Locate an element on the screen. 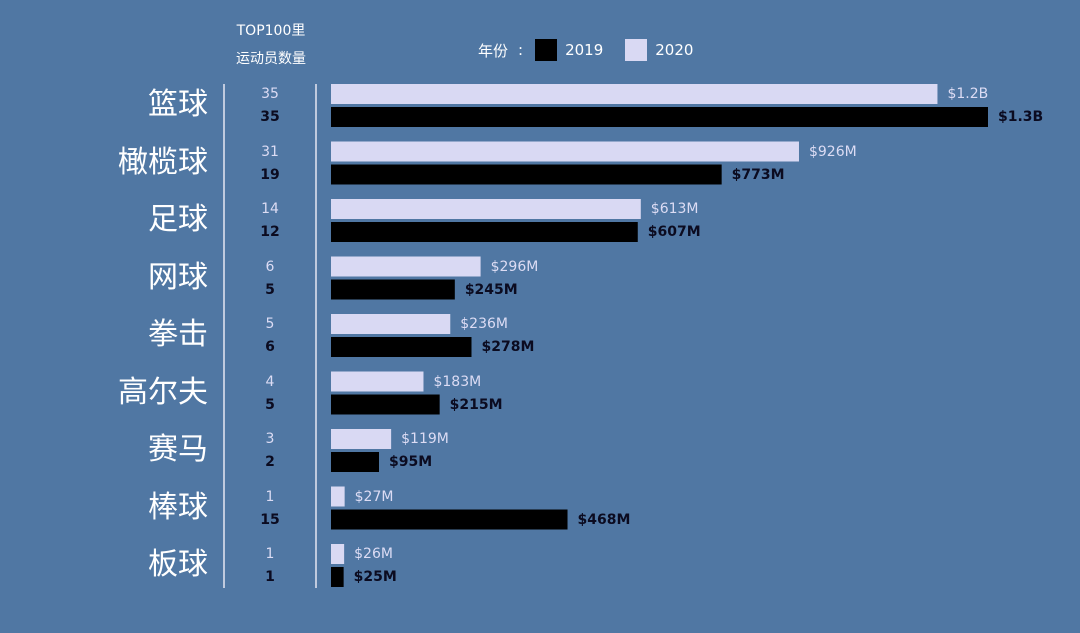 Image resolution: width=1080 pixels, height=633 pixels. count-header-line1: TOP100里 is located at coordinates (271, 31).